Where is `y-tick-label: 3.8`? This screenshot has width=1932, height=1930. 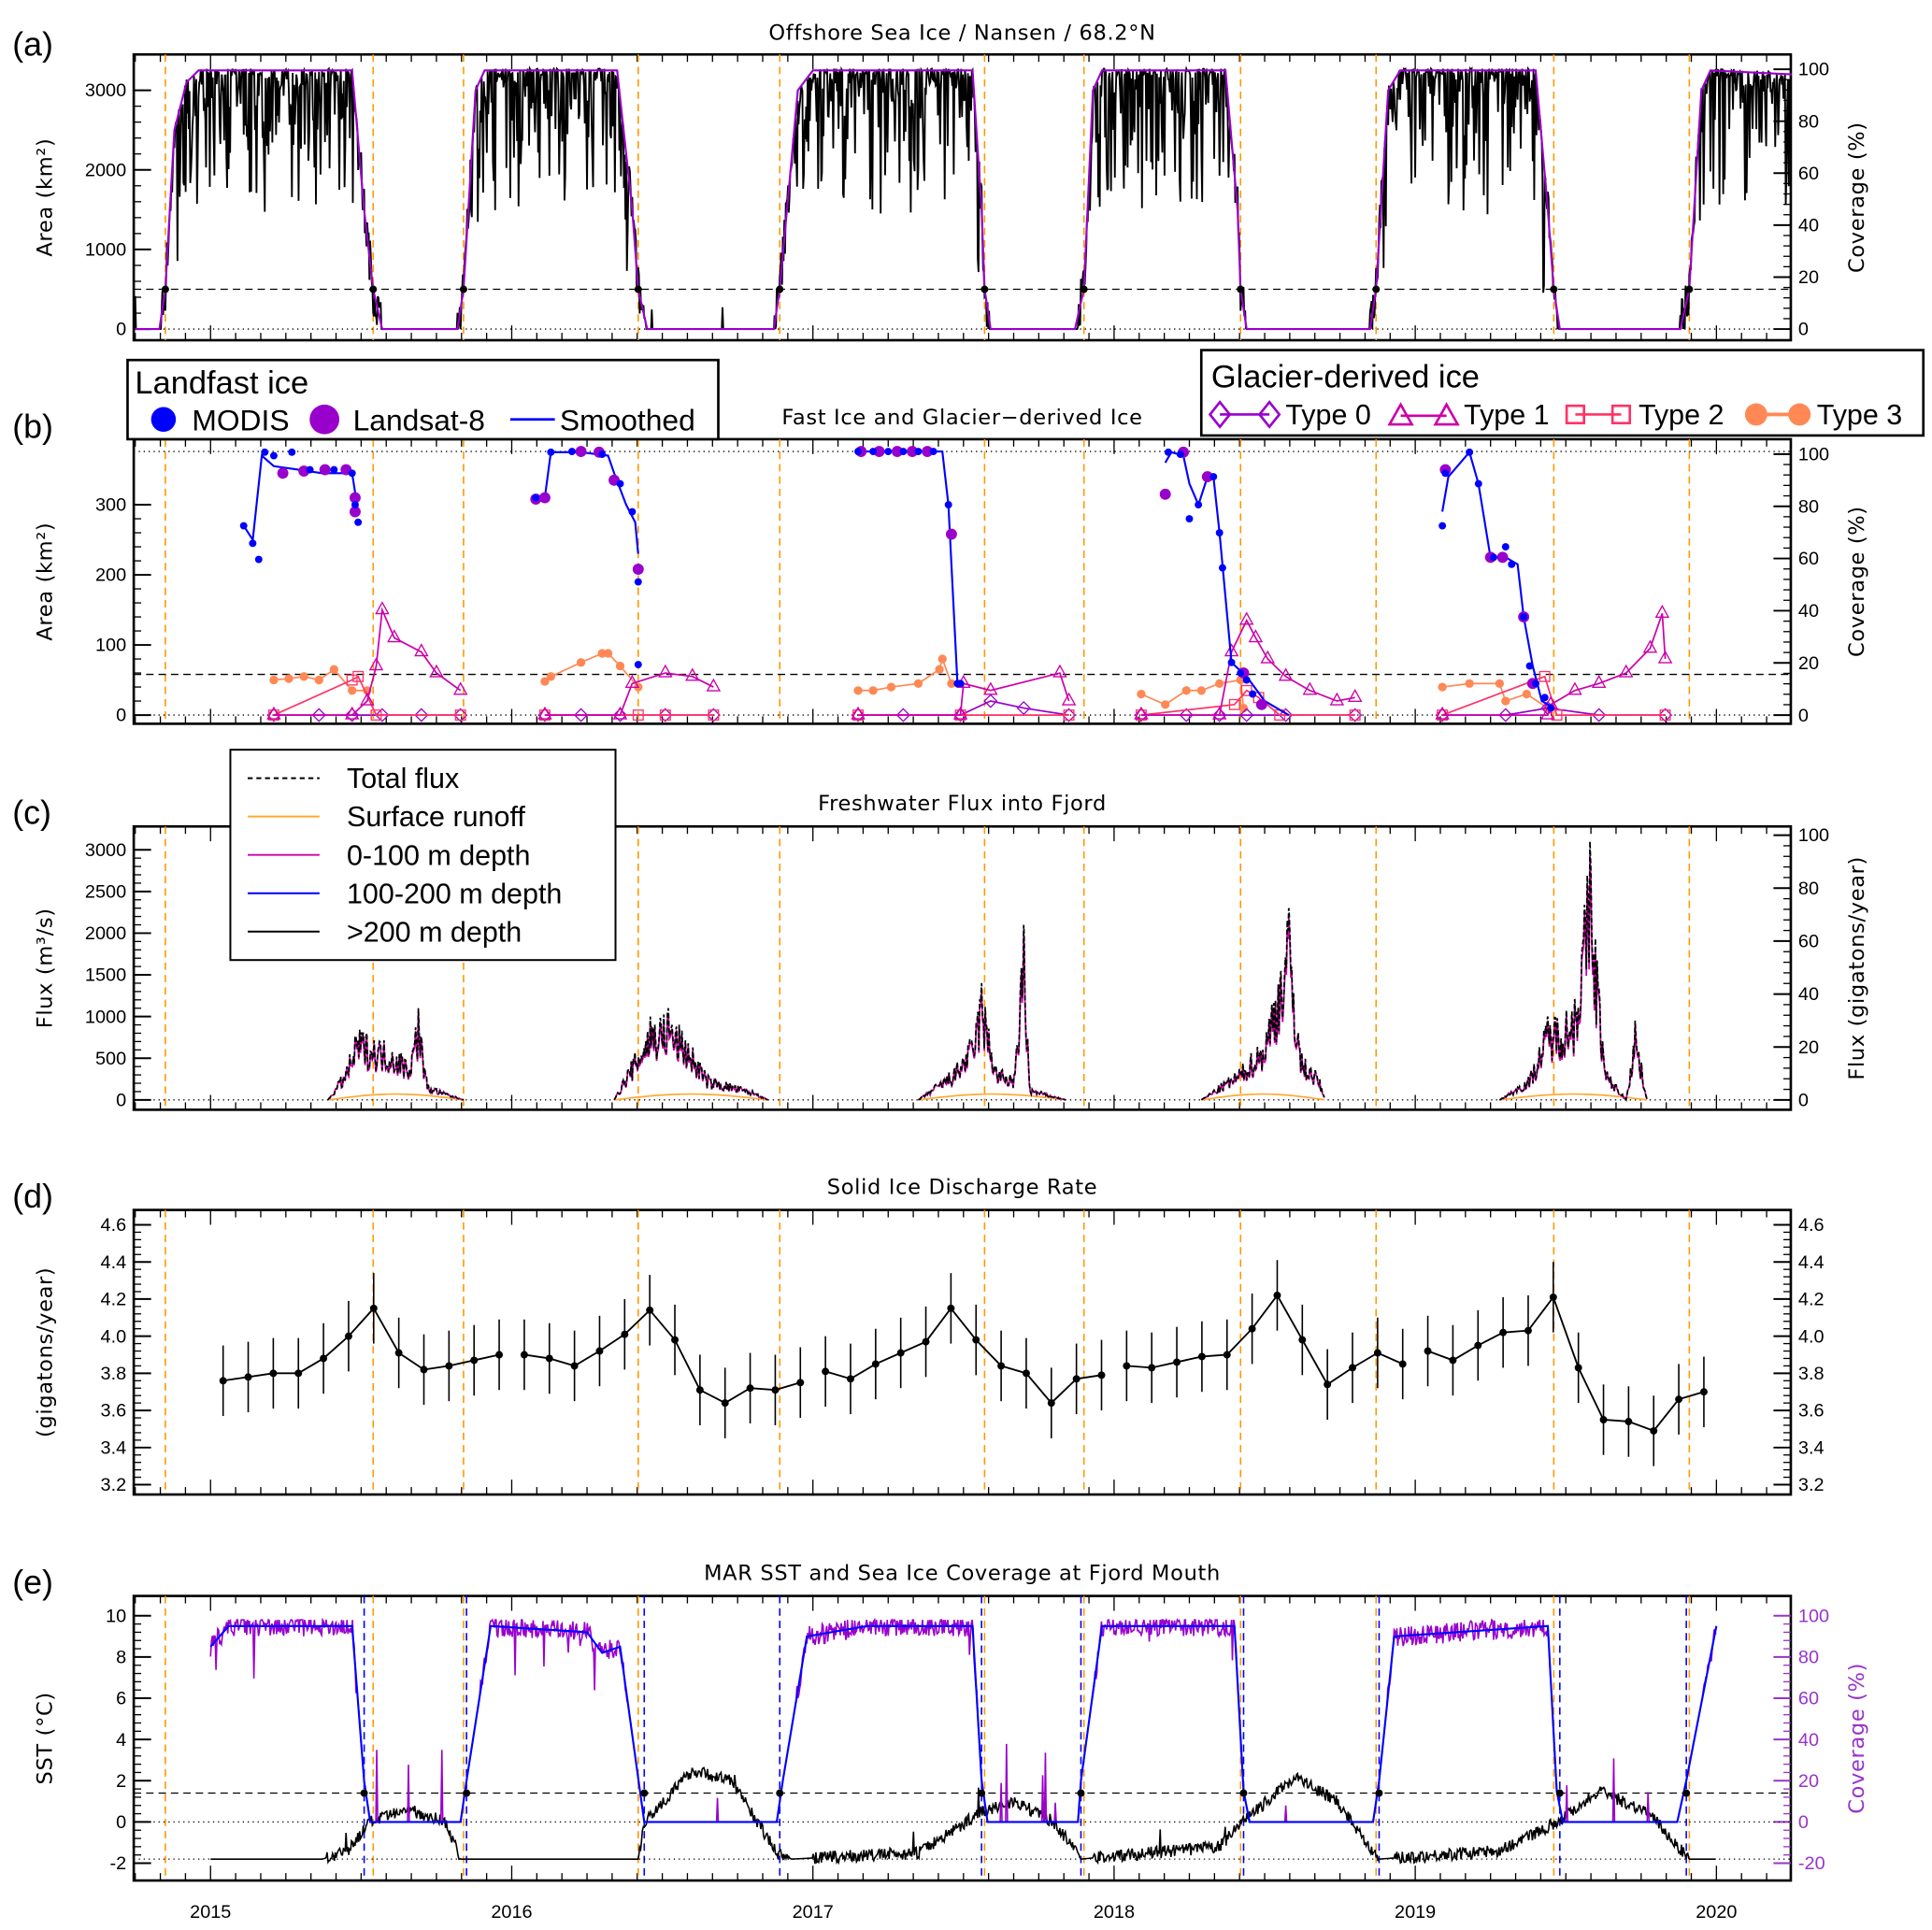
y-tick-label: 3.8 is located at coordinates (114, 1374).